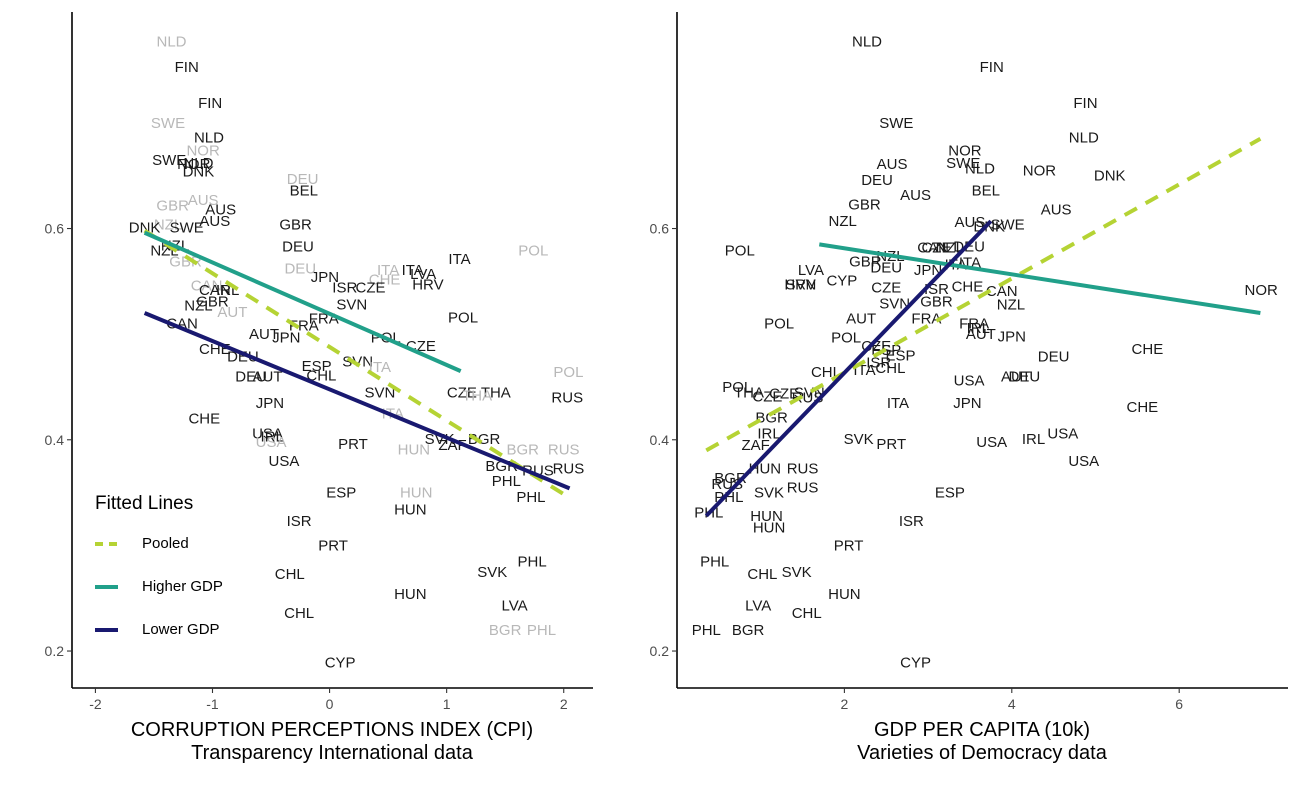 This screenshot has width=1300, height=805. What do you see at coordinates (982, 730) in the screenshot?
I see `x-axis-title-right: GDP PER CAPITA (10k)` at bounding box center [982, 730].